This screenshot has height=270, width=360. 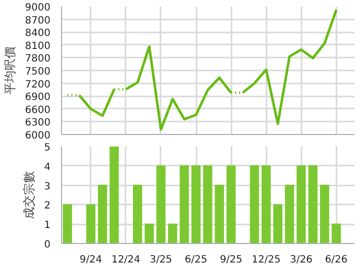 I want to click on y-tick-label: 6900, so click(x=38, y=98).